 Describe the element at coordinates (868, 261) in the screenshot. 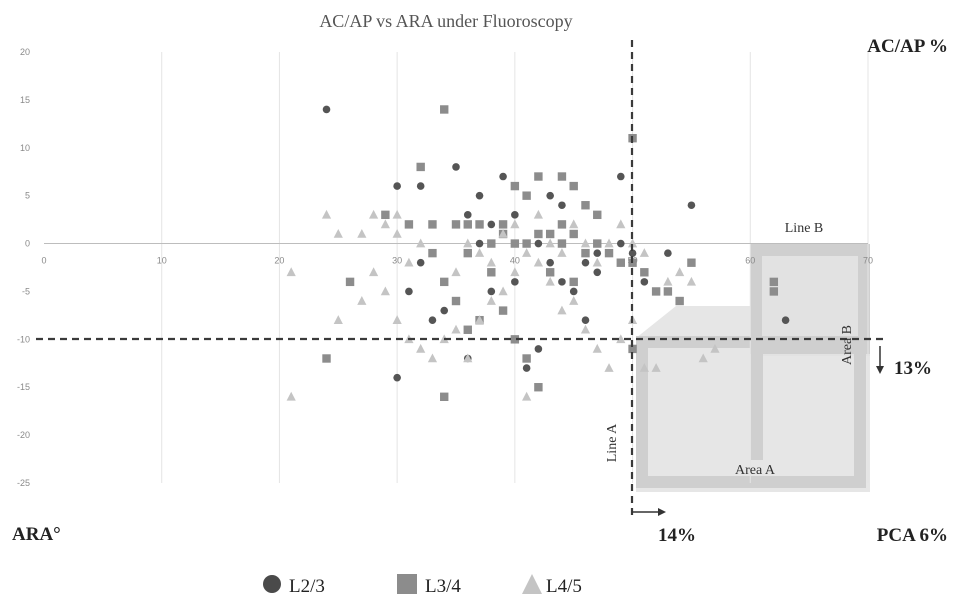

I see `x-tick-label: 70` at that location.